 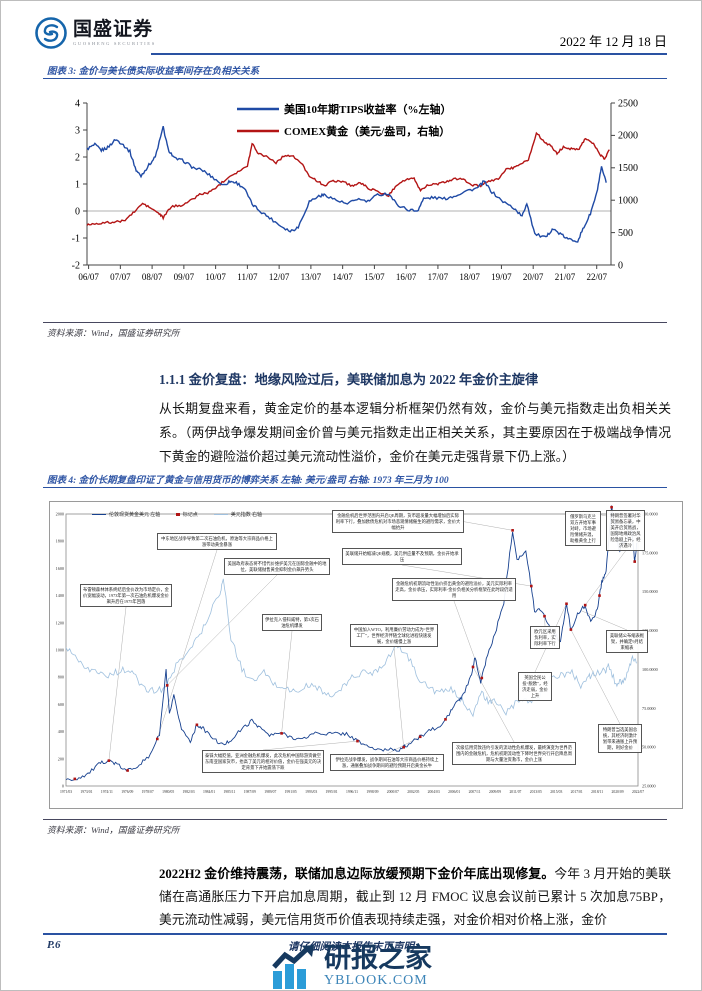 What do you see at coordinates (152, 277) in the screenshot?
I see `svg-text: 08/07` at bounding box center [152, 277].